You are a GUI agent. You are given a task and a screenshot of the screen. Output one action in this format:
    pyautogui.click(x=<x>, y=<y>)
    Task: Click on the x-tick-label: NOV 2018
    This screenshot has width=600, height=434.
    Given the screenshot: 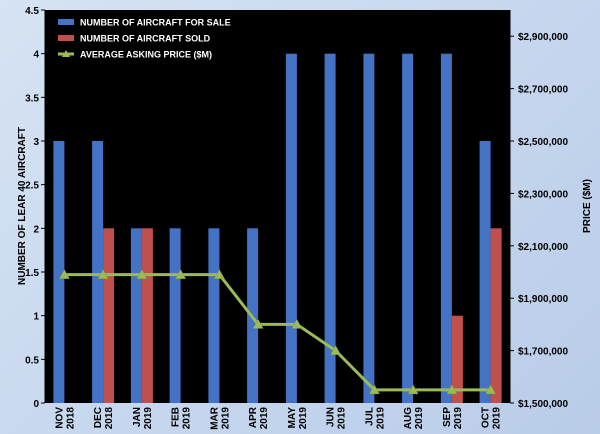 What is the action you would take?
    pyautogui.click(x=65, y=418)
    